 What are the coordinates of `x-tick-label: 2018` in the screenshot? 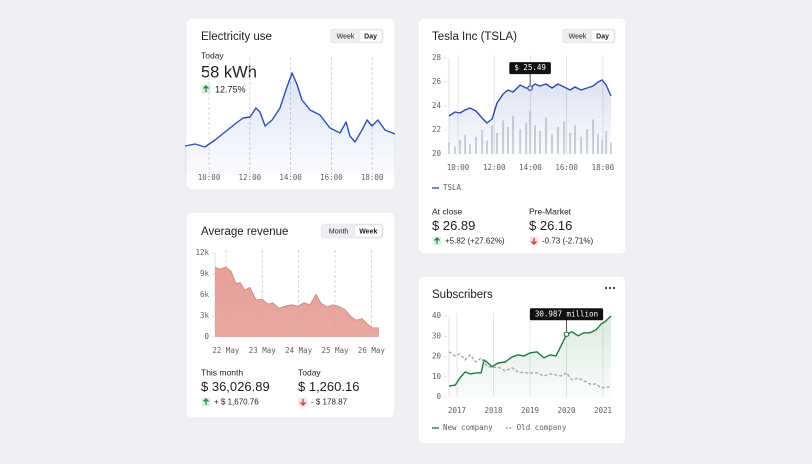 It's located at (493, 410).